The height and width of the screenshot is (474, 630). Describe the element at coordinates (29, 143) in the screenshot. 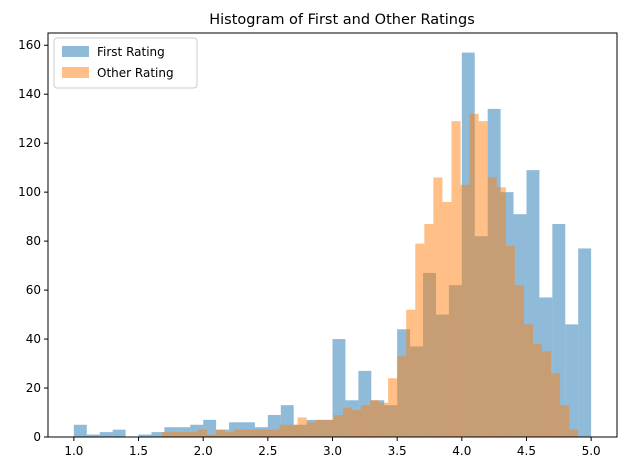

I see `y-tick-label: 120` at that location.